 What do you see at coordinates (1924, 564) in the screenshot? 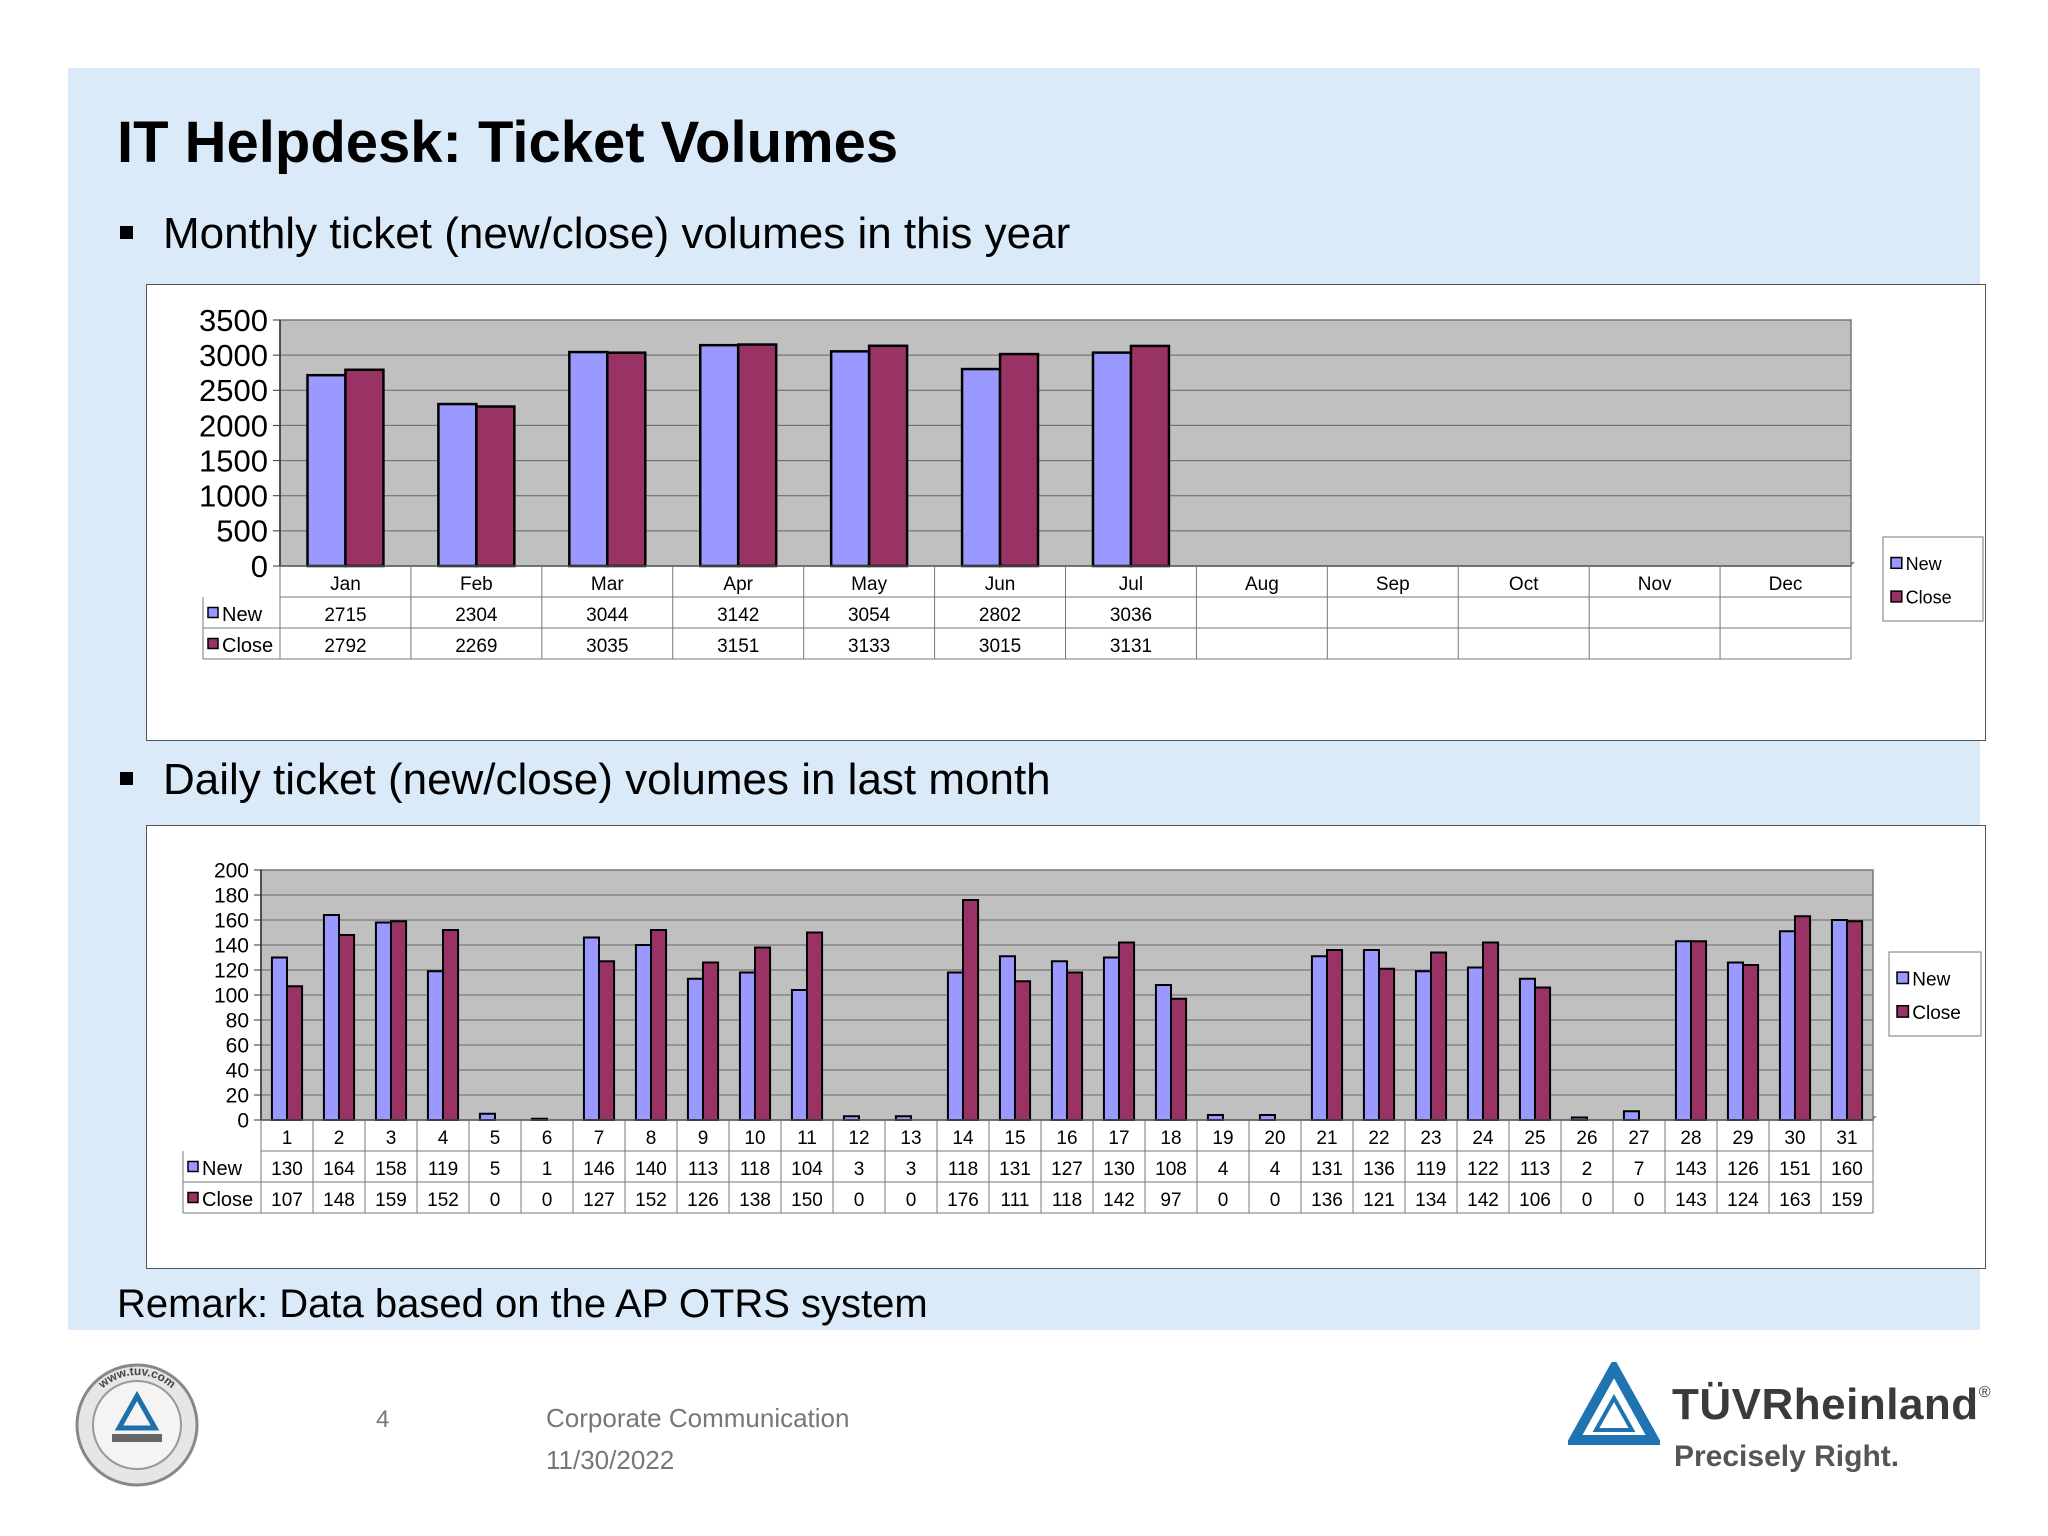
I see `legend-label: New` at bounding box center [1924, 564].